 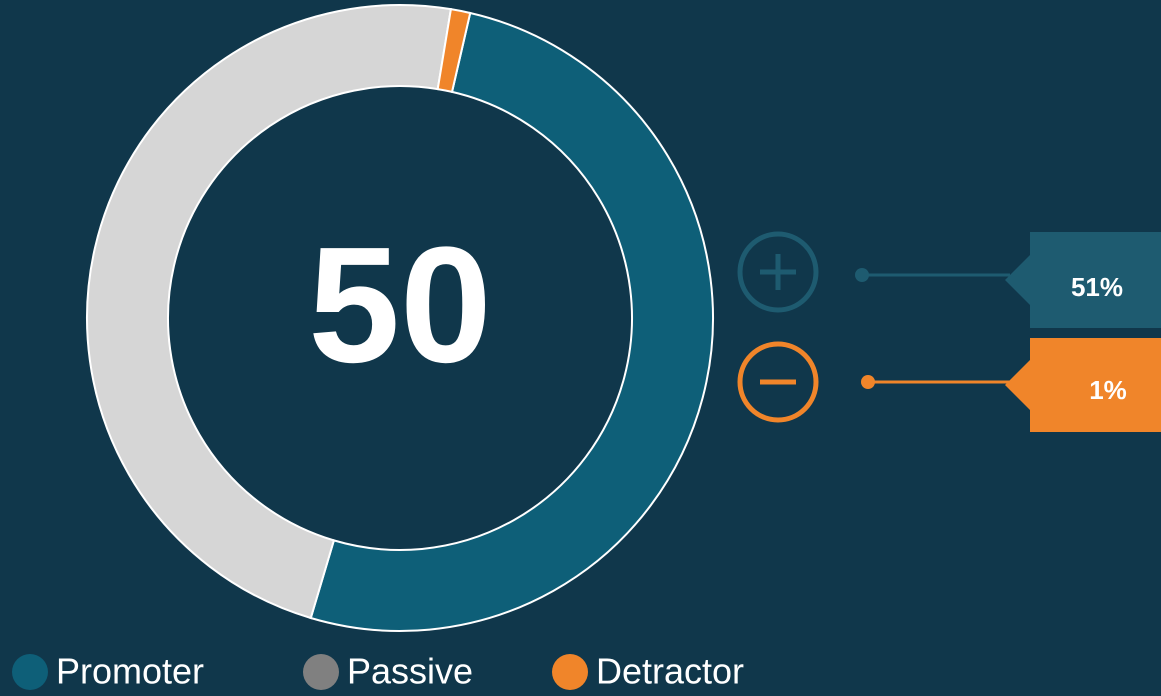 What do you see at coordinates (778, 382) in the screenshot?
I see `minus-icon` at bounding box center [778, 382].